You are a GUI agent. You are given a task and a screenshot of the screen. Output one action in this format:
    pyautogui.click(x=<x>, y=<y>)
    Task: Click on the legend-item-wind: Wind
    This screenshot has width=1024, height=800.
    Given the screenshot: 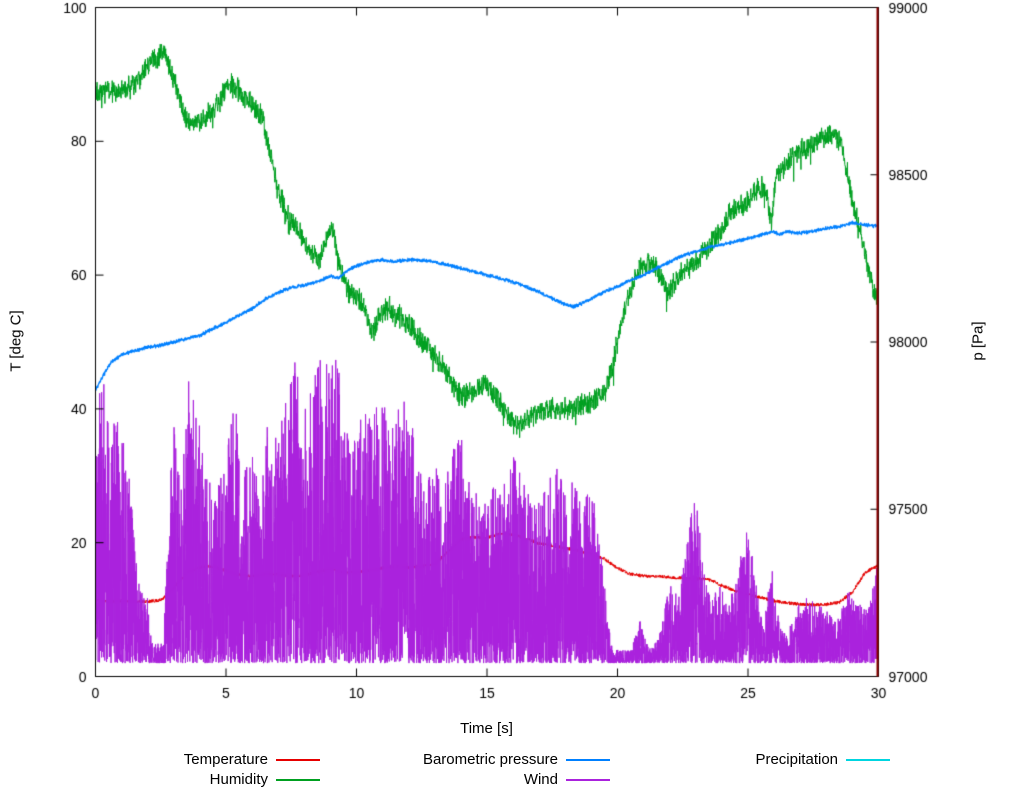 What is the action you would take?
    pyautogui.click(x=465, y=780)
    